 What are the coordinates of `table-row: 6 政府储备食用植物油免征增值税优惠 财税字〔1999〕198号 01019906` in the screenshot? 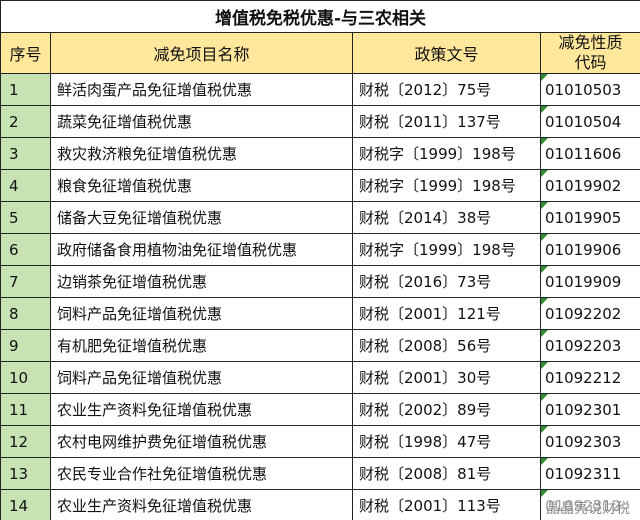 It's located at (320, 249).